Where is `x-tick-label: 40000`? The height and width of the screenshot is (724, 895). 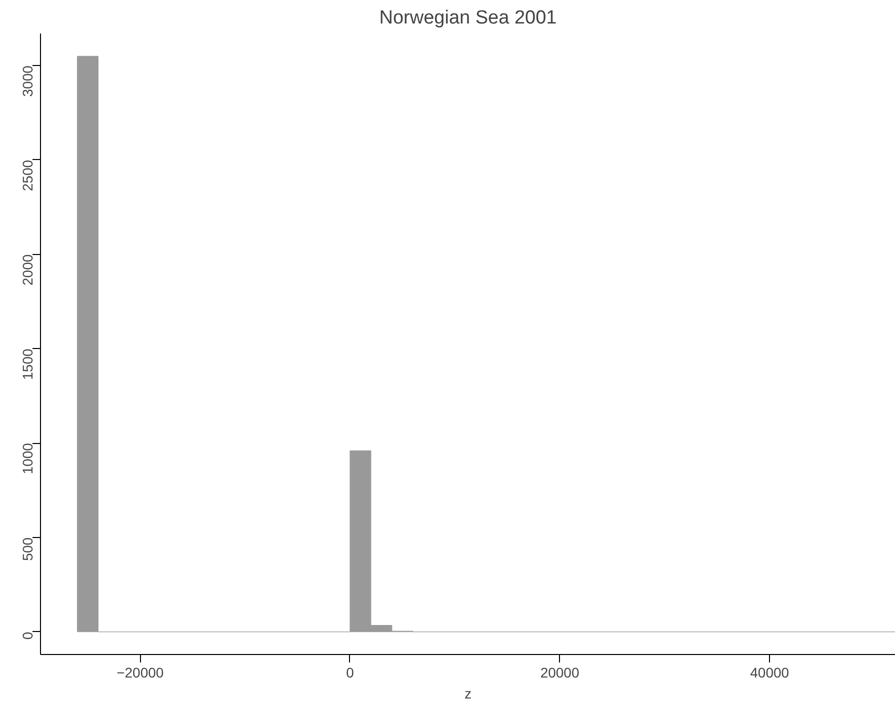
x-tick-label: 40000 is located at coordinates (770, 672).